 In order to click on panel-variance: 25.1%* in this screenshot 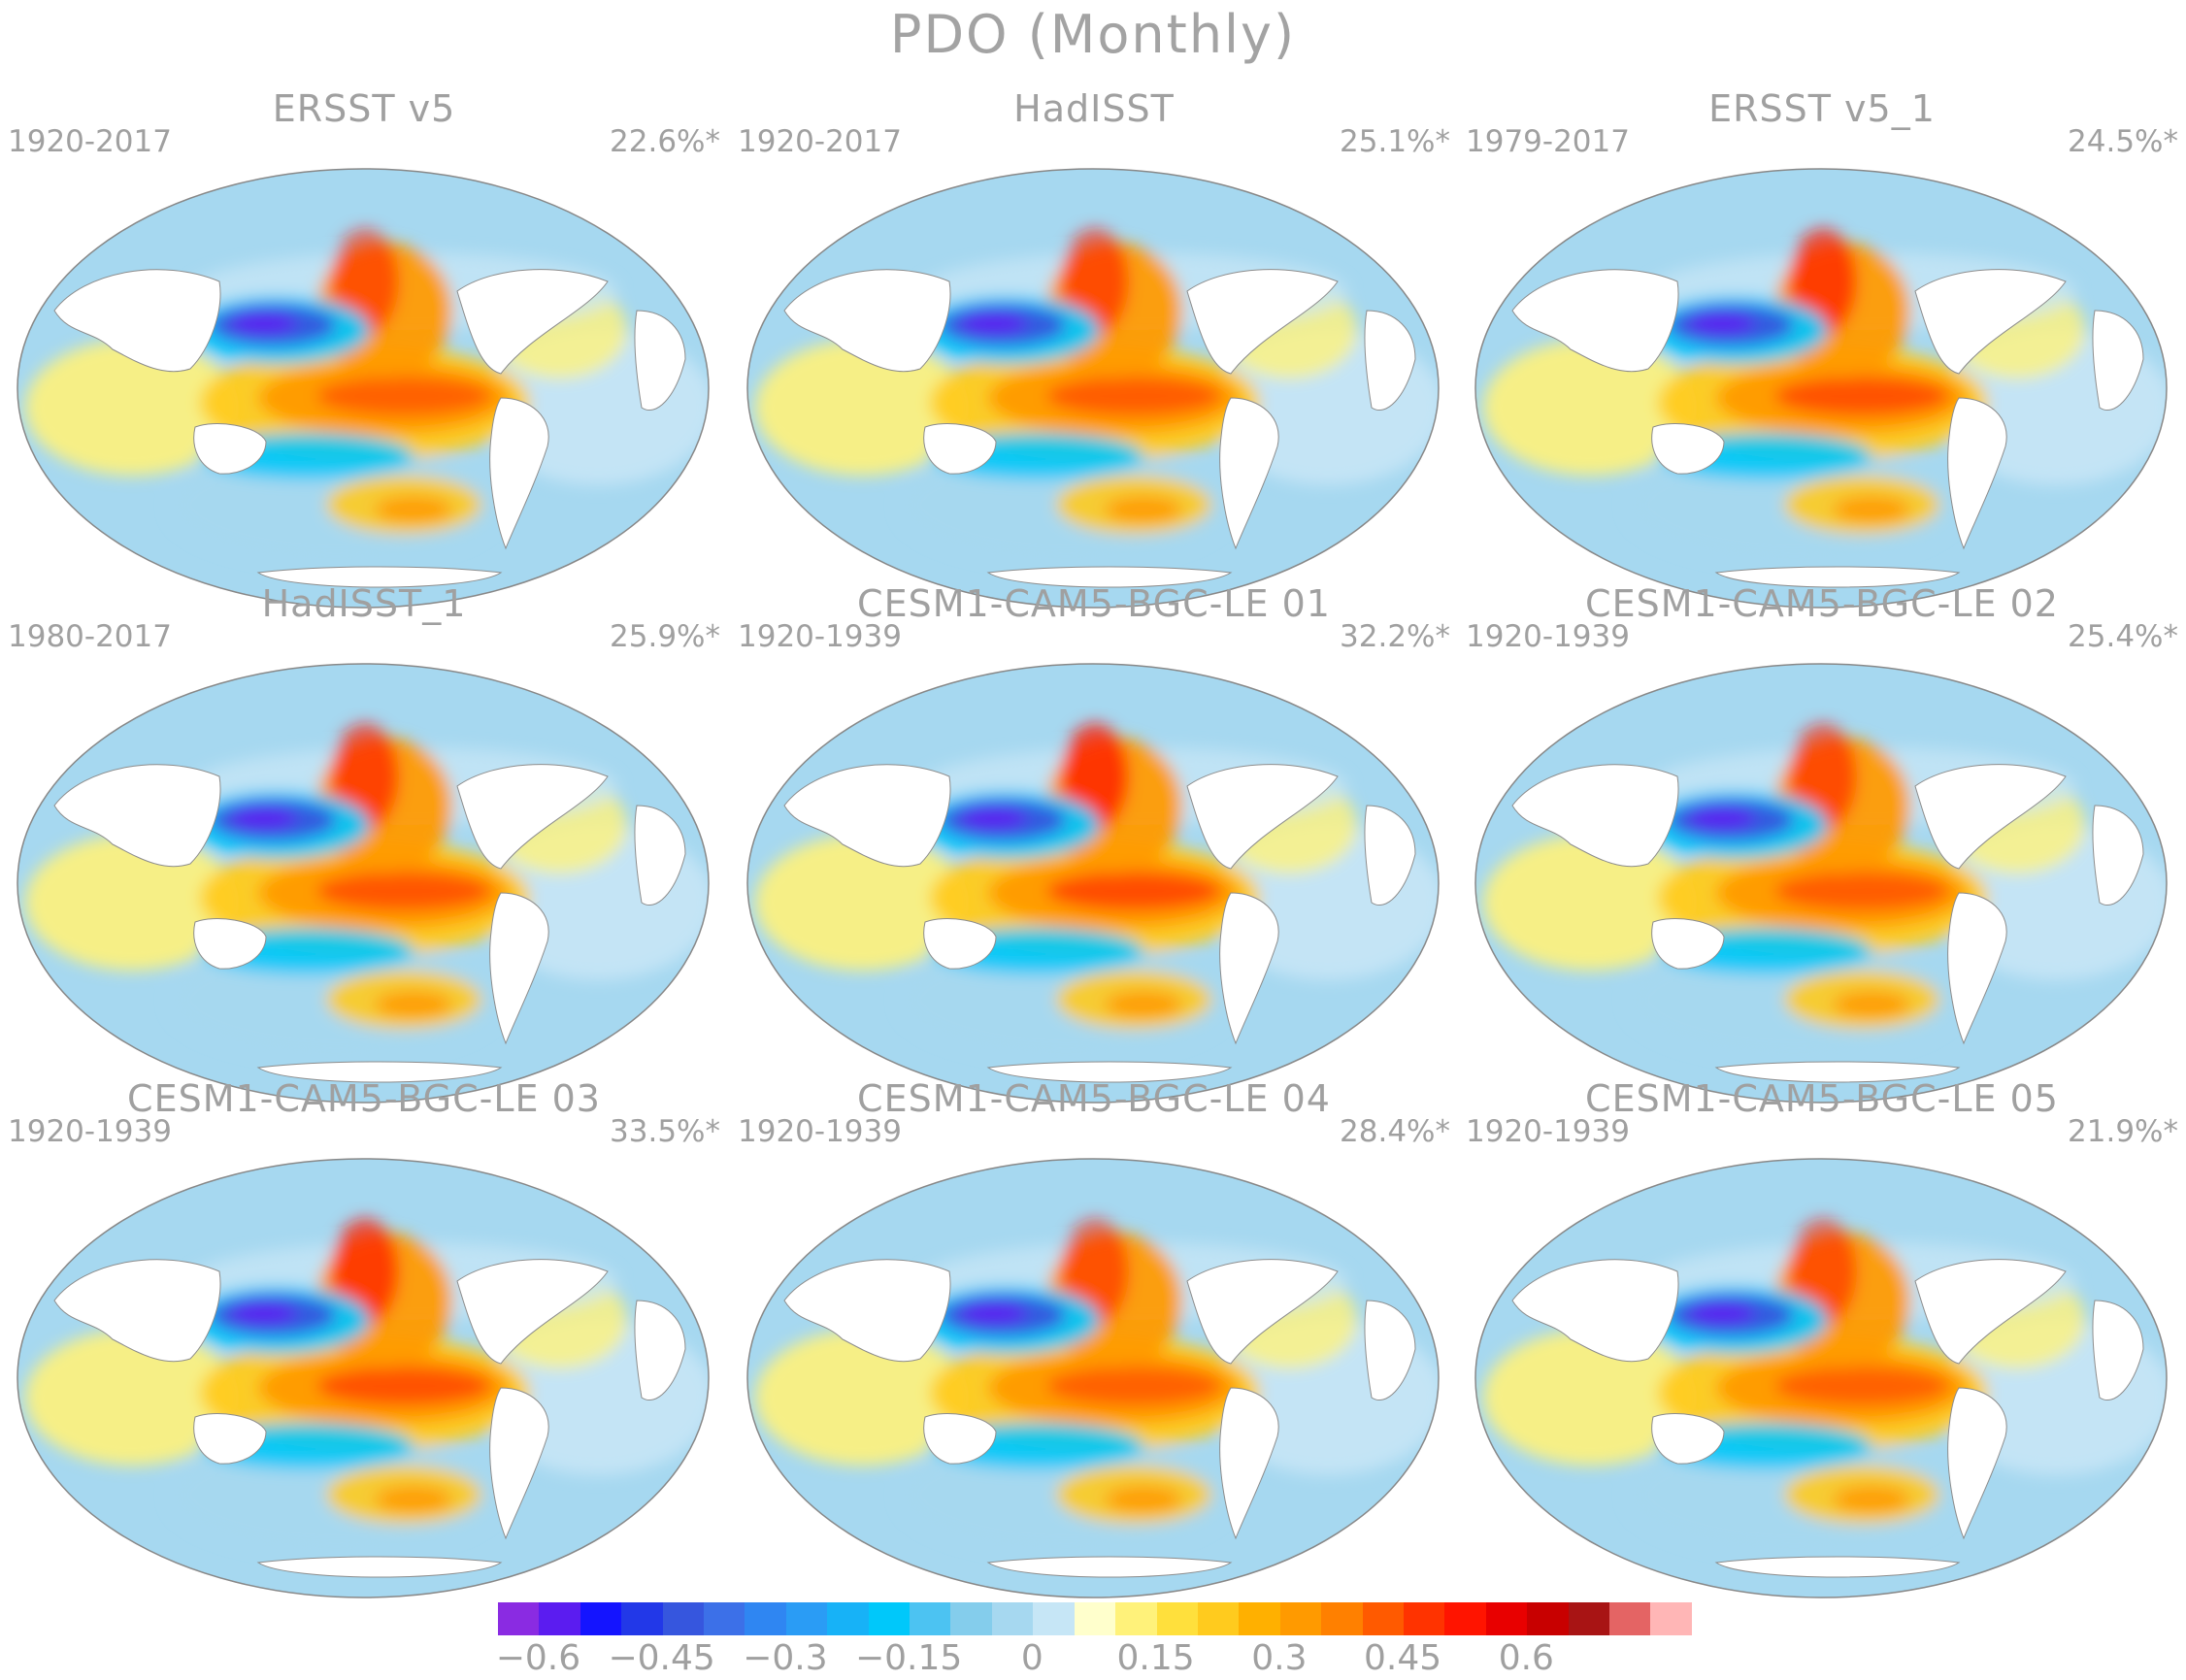, I will do `click(1395, 141)`.